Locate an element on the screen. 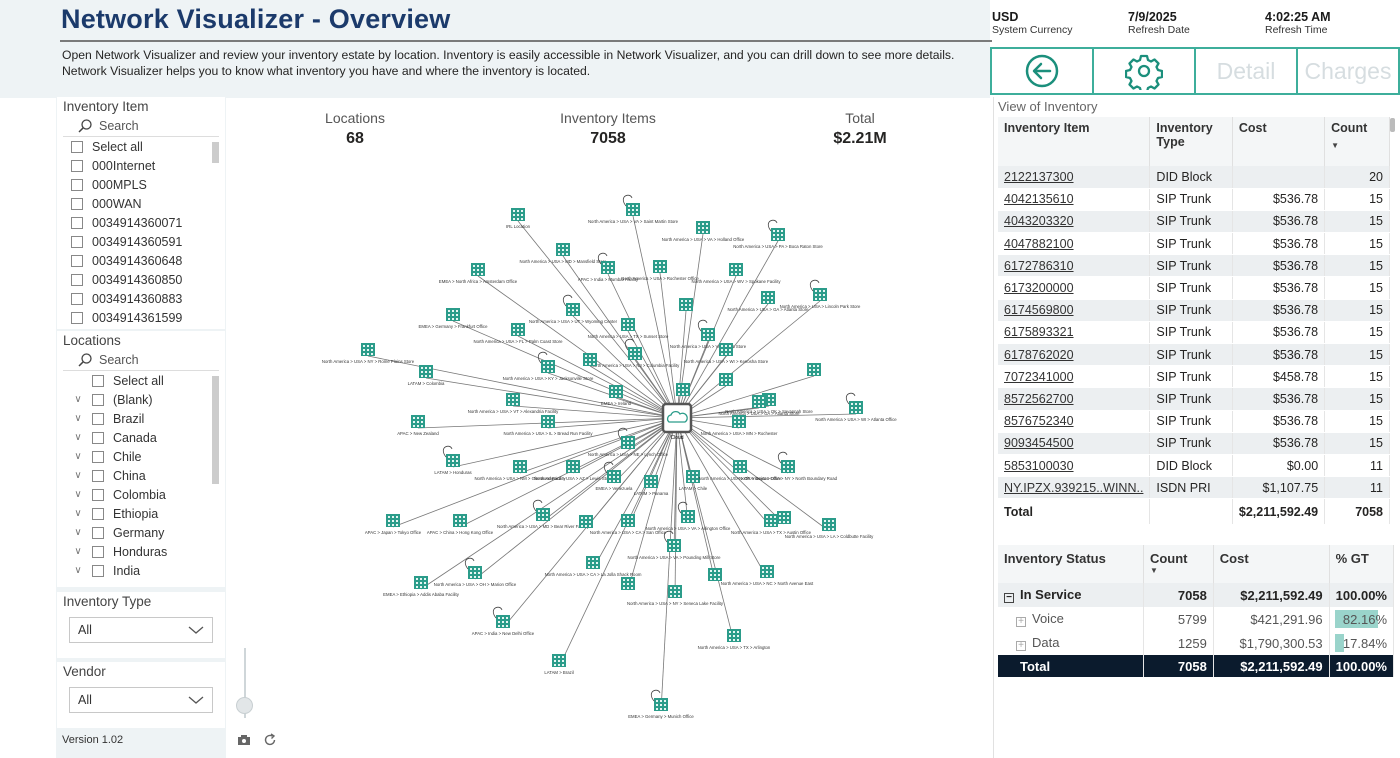 This screenshot has height=758, width=1400. table-row: 7072341000 SIP Trunk $458.78 15 is located at coordinates (1194, 377).